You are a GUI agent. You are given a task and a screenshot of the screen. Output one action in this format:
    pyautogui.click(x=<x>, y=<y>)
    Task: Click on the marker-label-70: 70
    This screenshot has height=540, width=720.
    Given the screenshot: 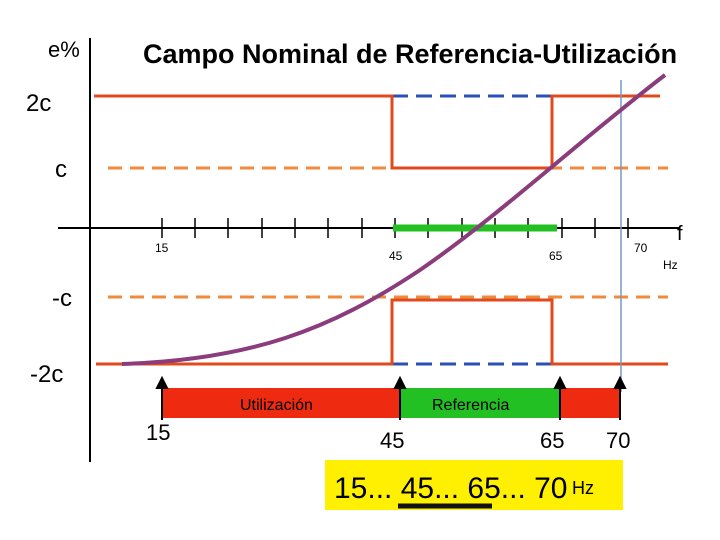 What is the action you would take?
    pyautogui.click(x=618, y=440)
    